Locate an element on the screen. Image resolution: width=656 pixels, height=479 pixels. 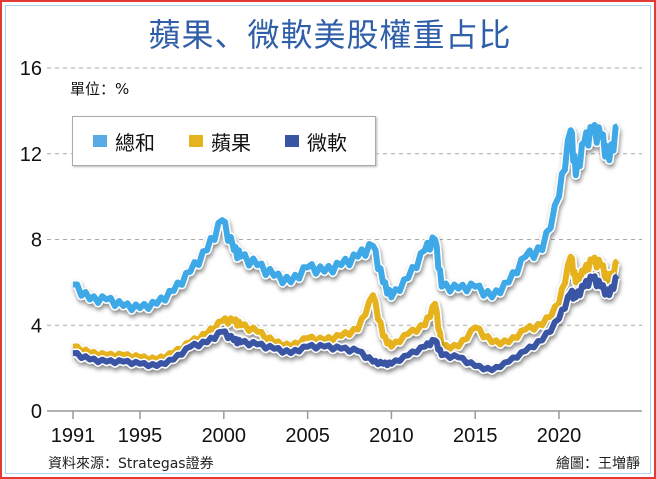
chart-title: 蘋果、微軟美股權重占比 is located at coordinates (330, 35).